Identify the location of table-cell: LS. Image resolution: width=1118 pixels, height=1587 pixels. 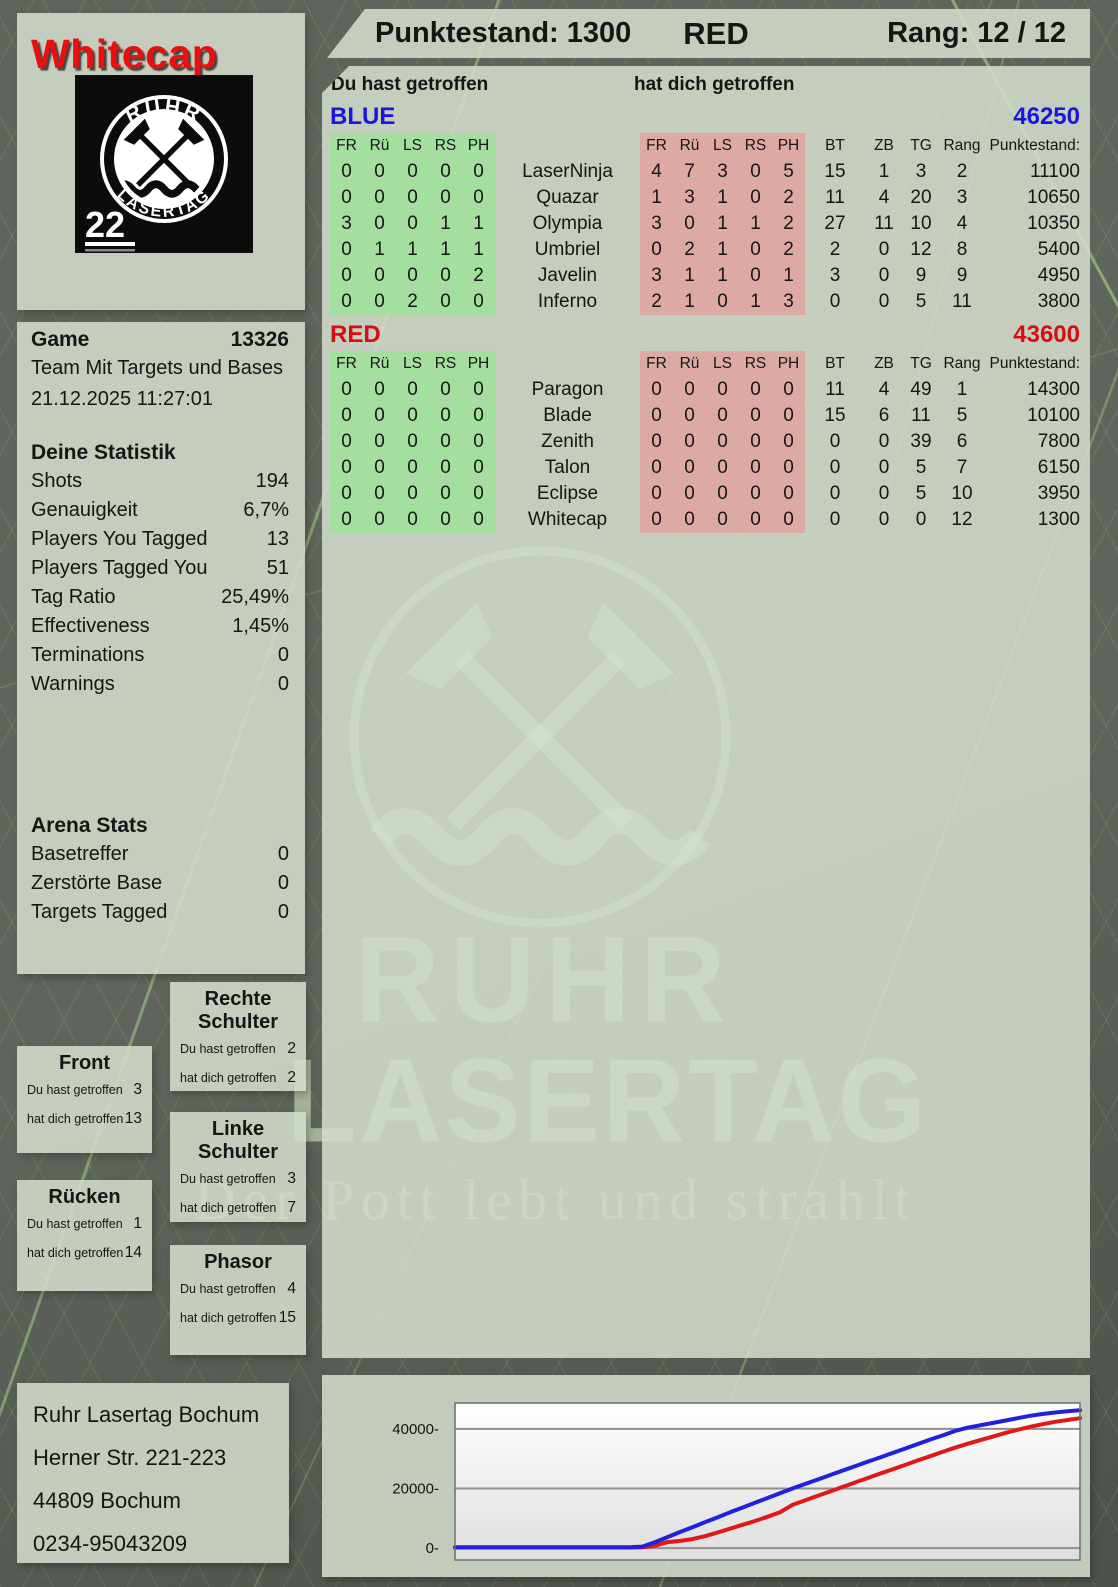
(412, 363).